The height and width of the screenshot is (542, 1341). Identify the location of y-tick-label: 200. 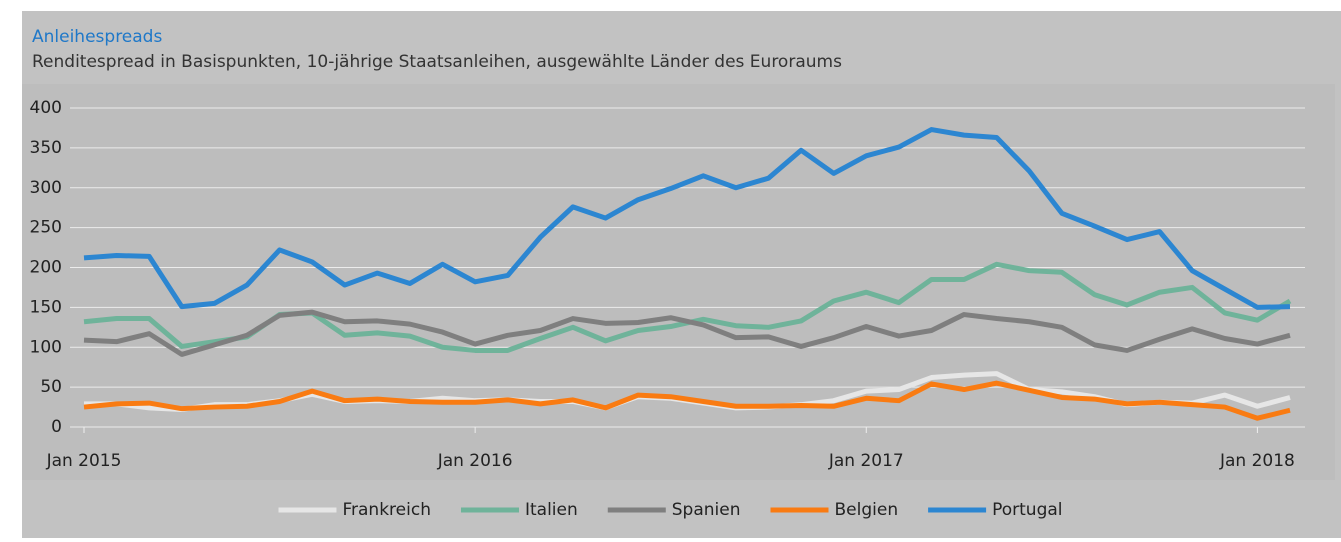
(46, 268).